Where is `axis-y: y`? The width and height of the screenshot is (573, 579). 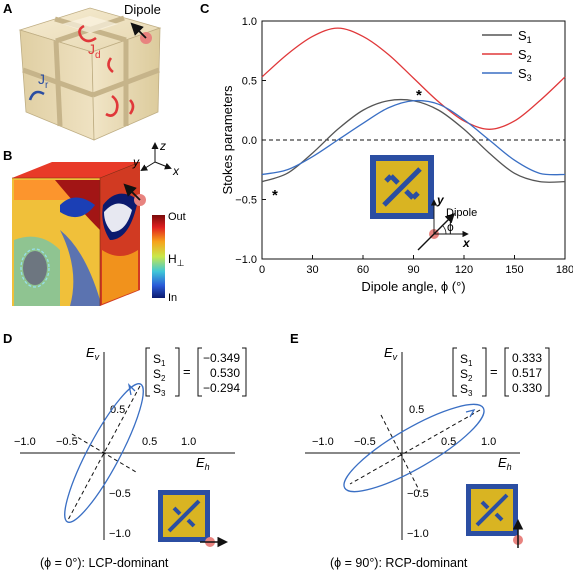 axis-y: y is located at coordinates (136, 162).